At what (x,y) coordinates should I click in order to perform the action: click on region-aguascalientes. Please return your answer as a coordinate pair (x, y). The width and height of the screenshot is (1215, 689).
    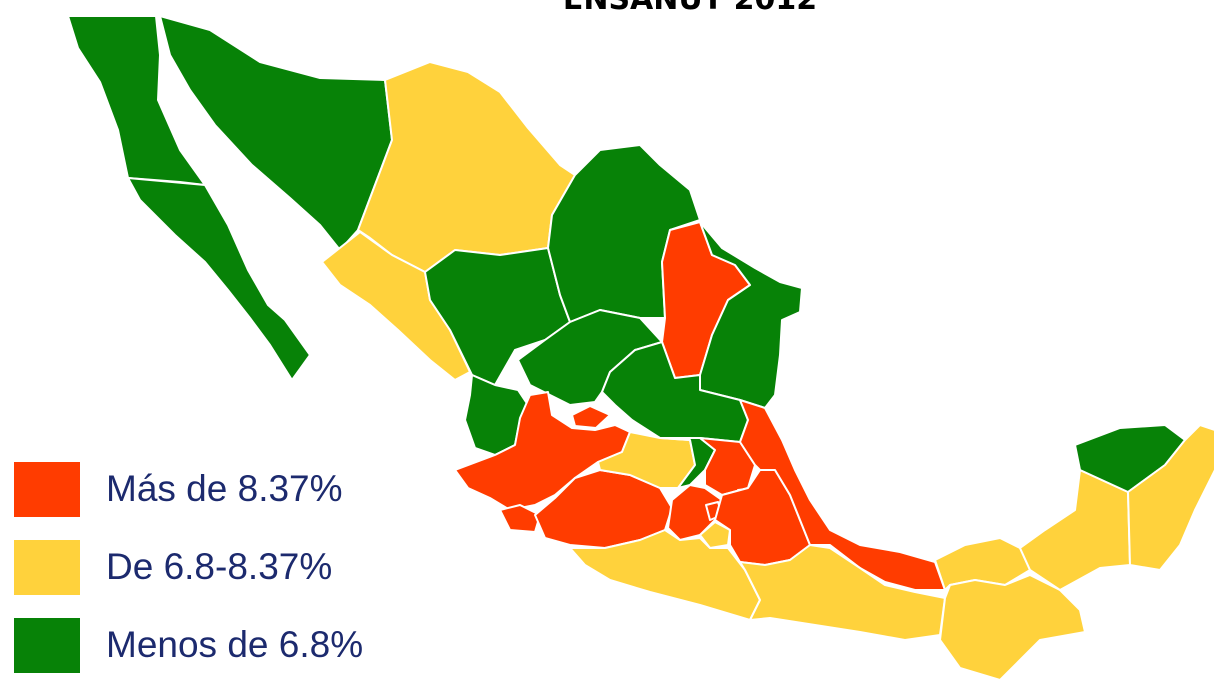
    Looking at the image, I should click on (591, 417).